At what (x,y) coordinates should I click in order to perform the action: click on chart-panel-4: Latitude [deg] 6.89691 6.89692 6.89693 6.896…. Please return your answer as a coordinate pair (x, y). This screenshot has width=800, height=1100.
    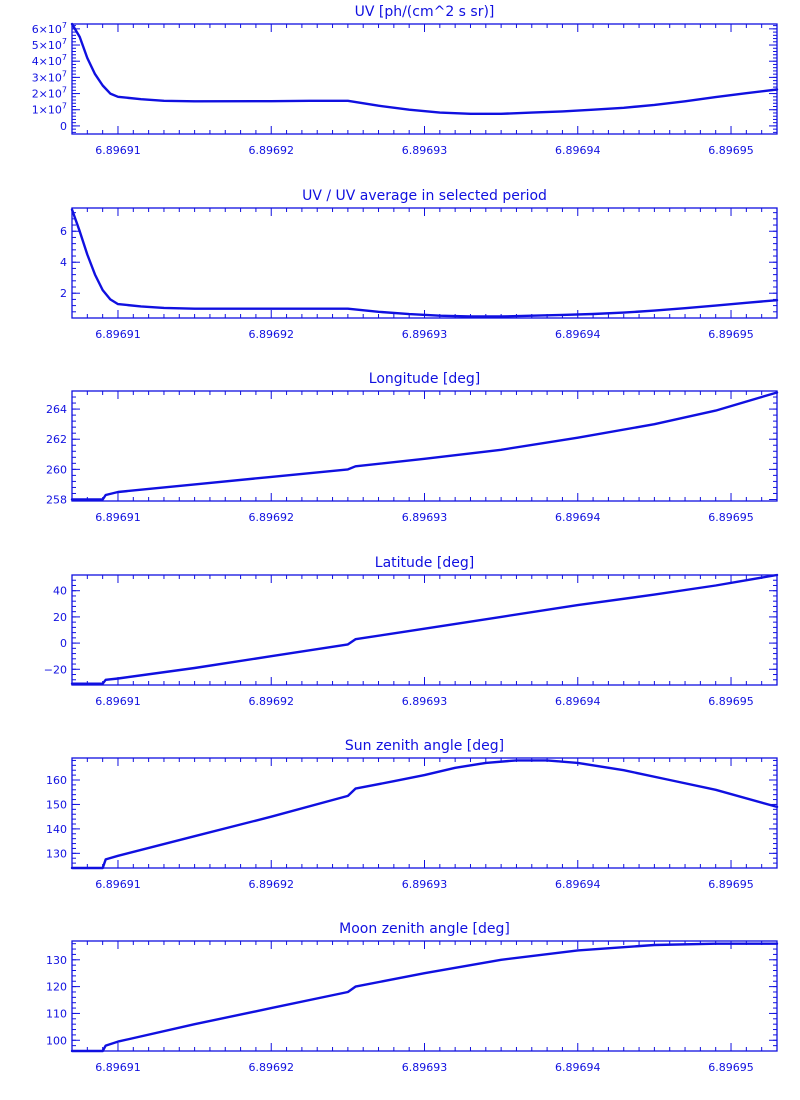
    Looking at the image, I should click on (411, 631).